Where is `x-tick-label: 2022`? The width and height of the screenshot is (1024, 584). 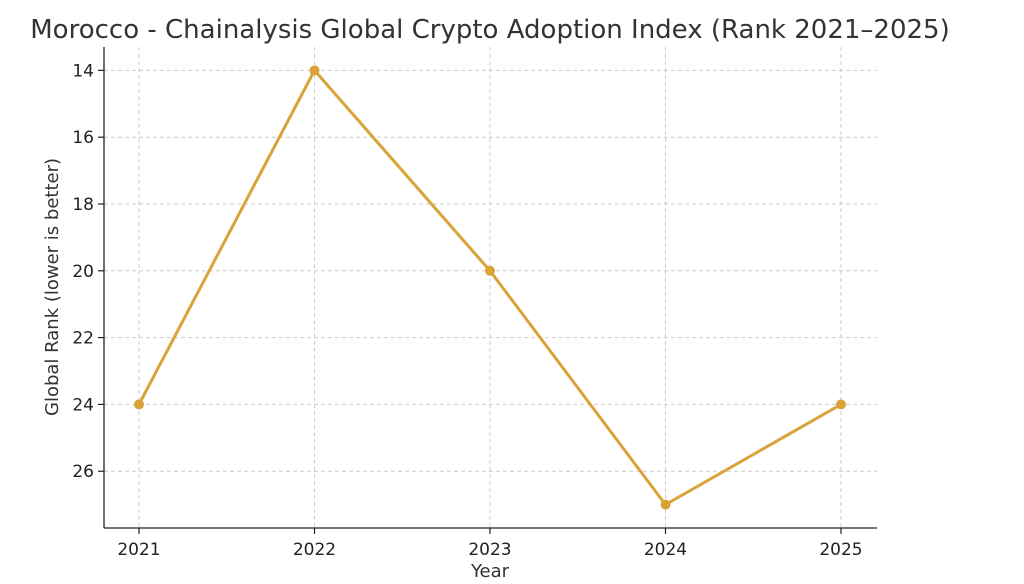
x-tick-label: 2022 is located at coordinates (314, 550).